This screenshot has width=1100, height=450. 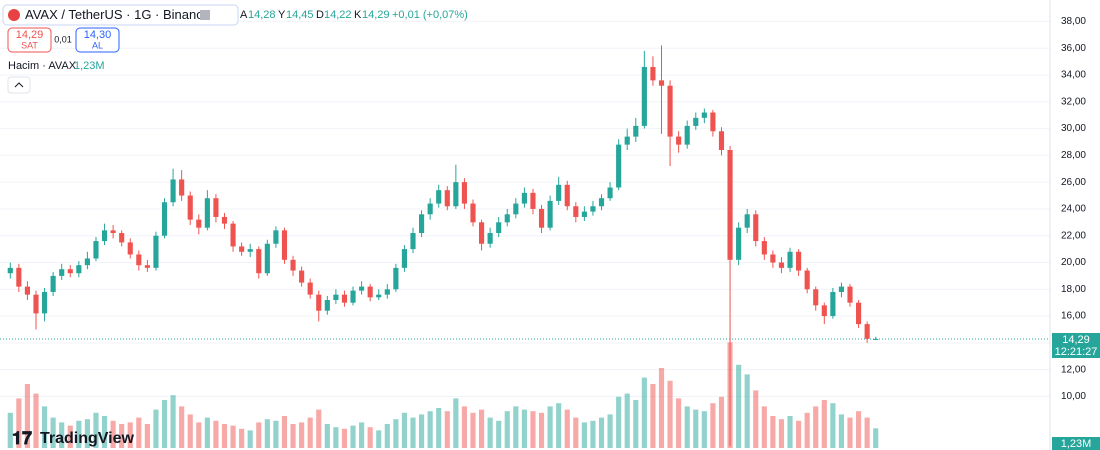 What do you see at coordinates (1076, 340) in the screenshot?
I see `last-price-label: 14,29` at bounding box center [1076, 340].